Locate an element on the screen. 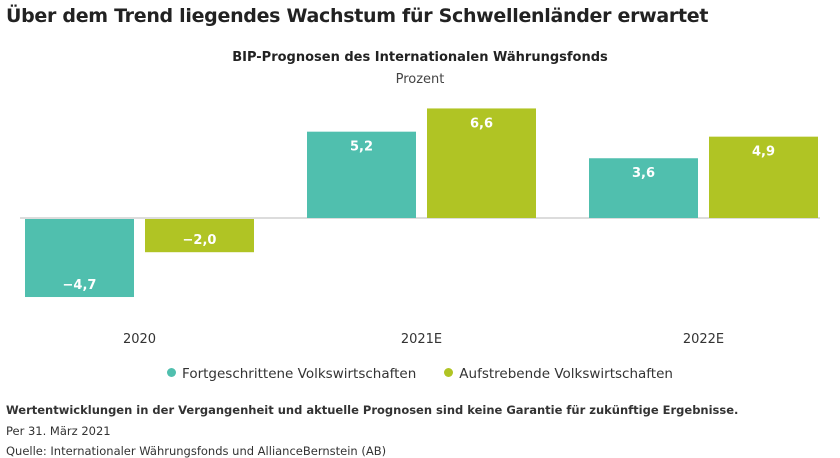 Image resolution: width=840 pixels, height=458 pixels. category-label: 2021E is located at coordinates (421, 339).